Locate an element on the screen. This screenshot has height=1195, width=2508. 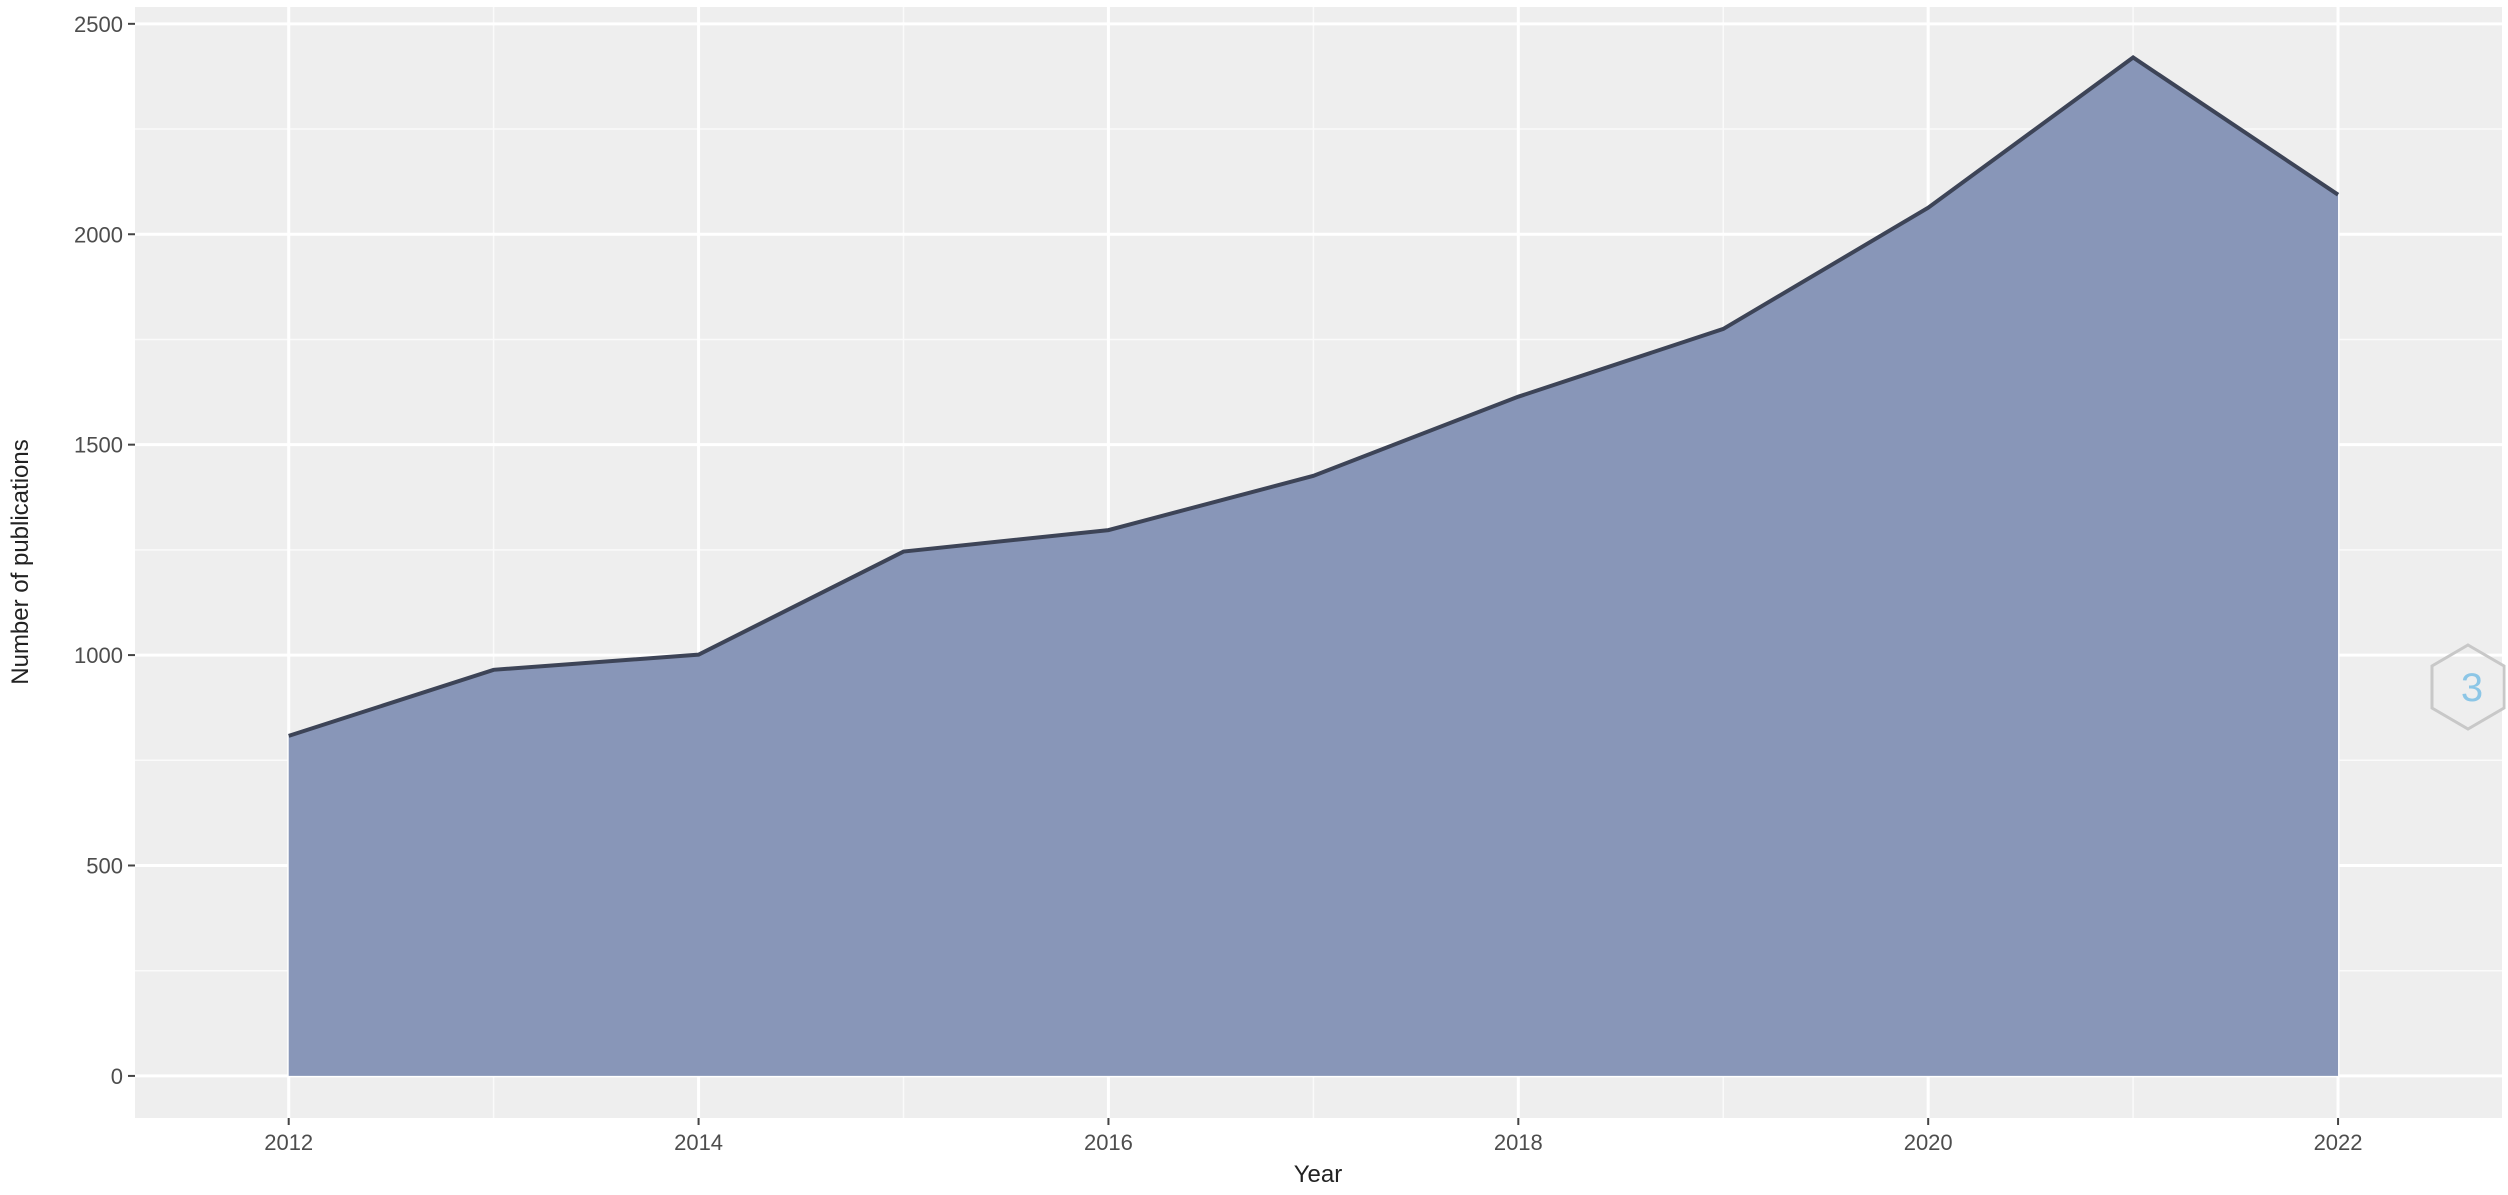
y-tick-label: 1500 is located at coordinates (98, 445).